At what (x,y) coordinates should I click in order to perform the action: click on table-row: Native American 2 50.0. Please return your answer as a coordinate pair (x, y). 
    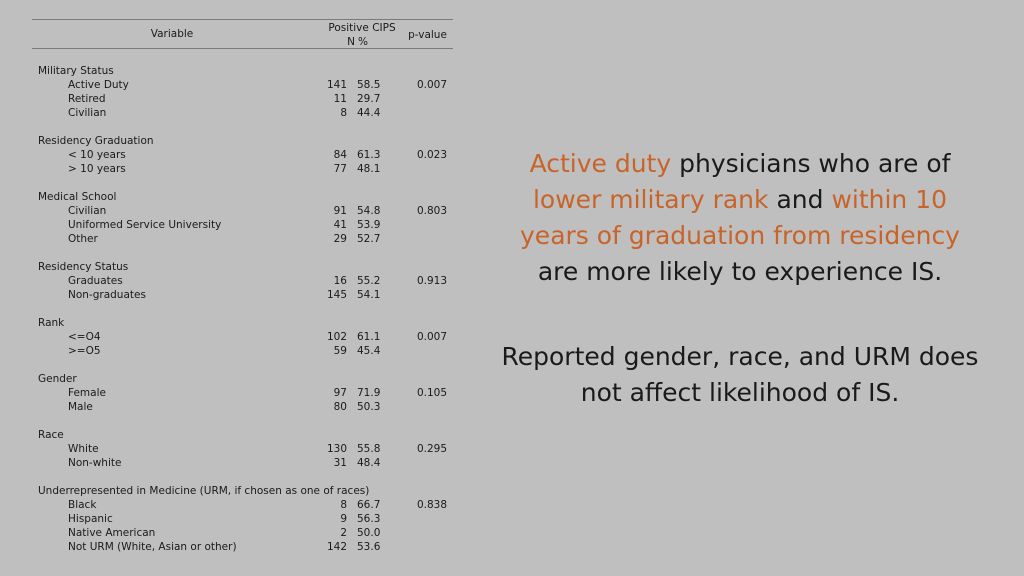
    Looking at the image, I should click on (242, 533).